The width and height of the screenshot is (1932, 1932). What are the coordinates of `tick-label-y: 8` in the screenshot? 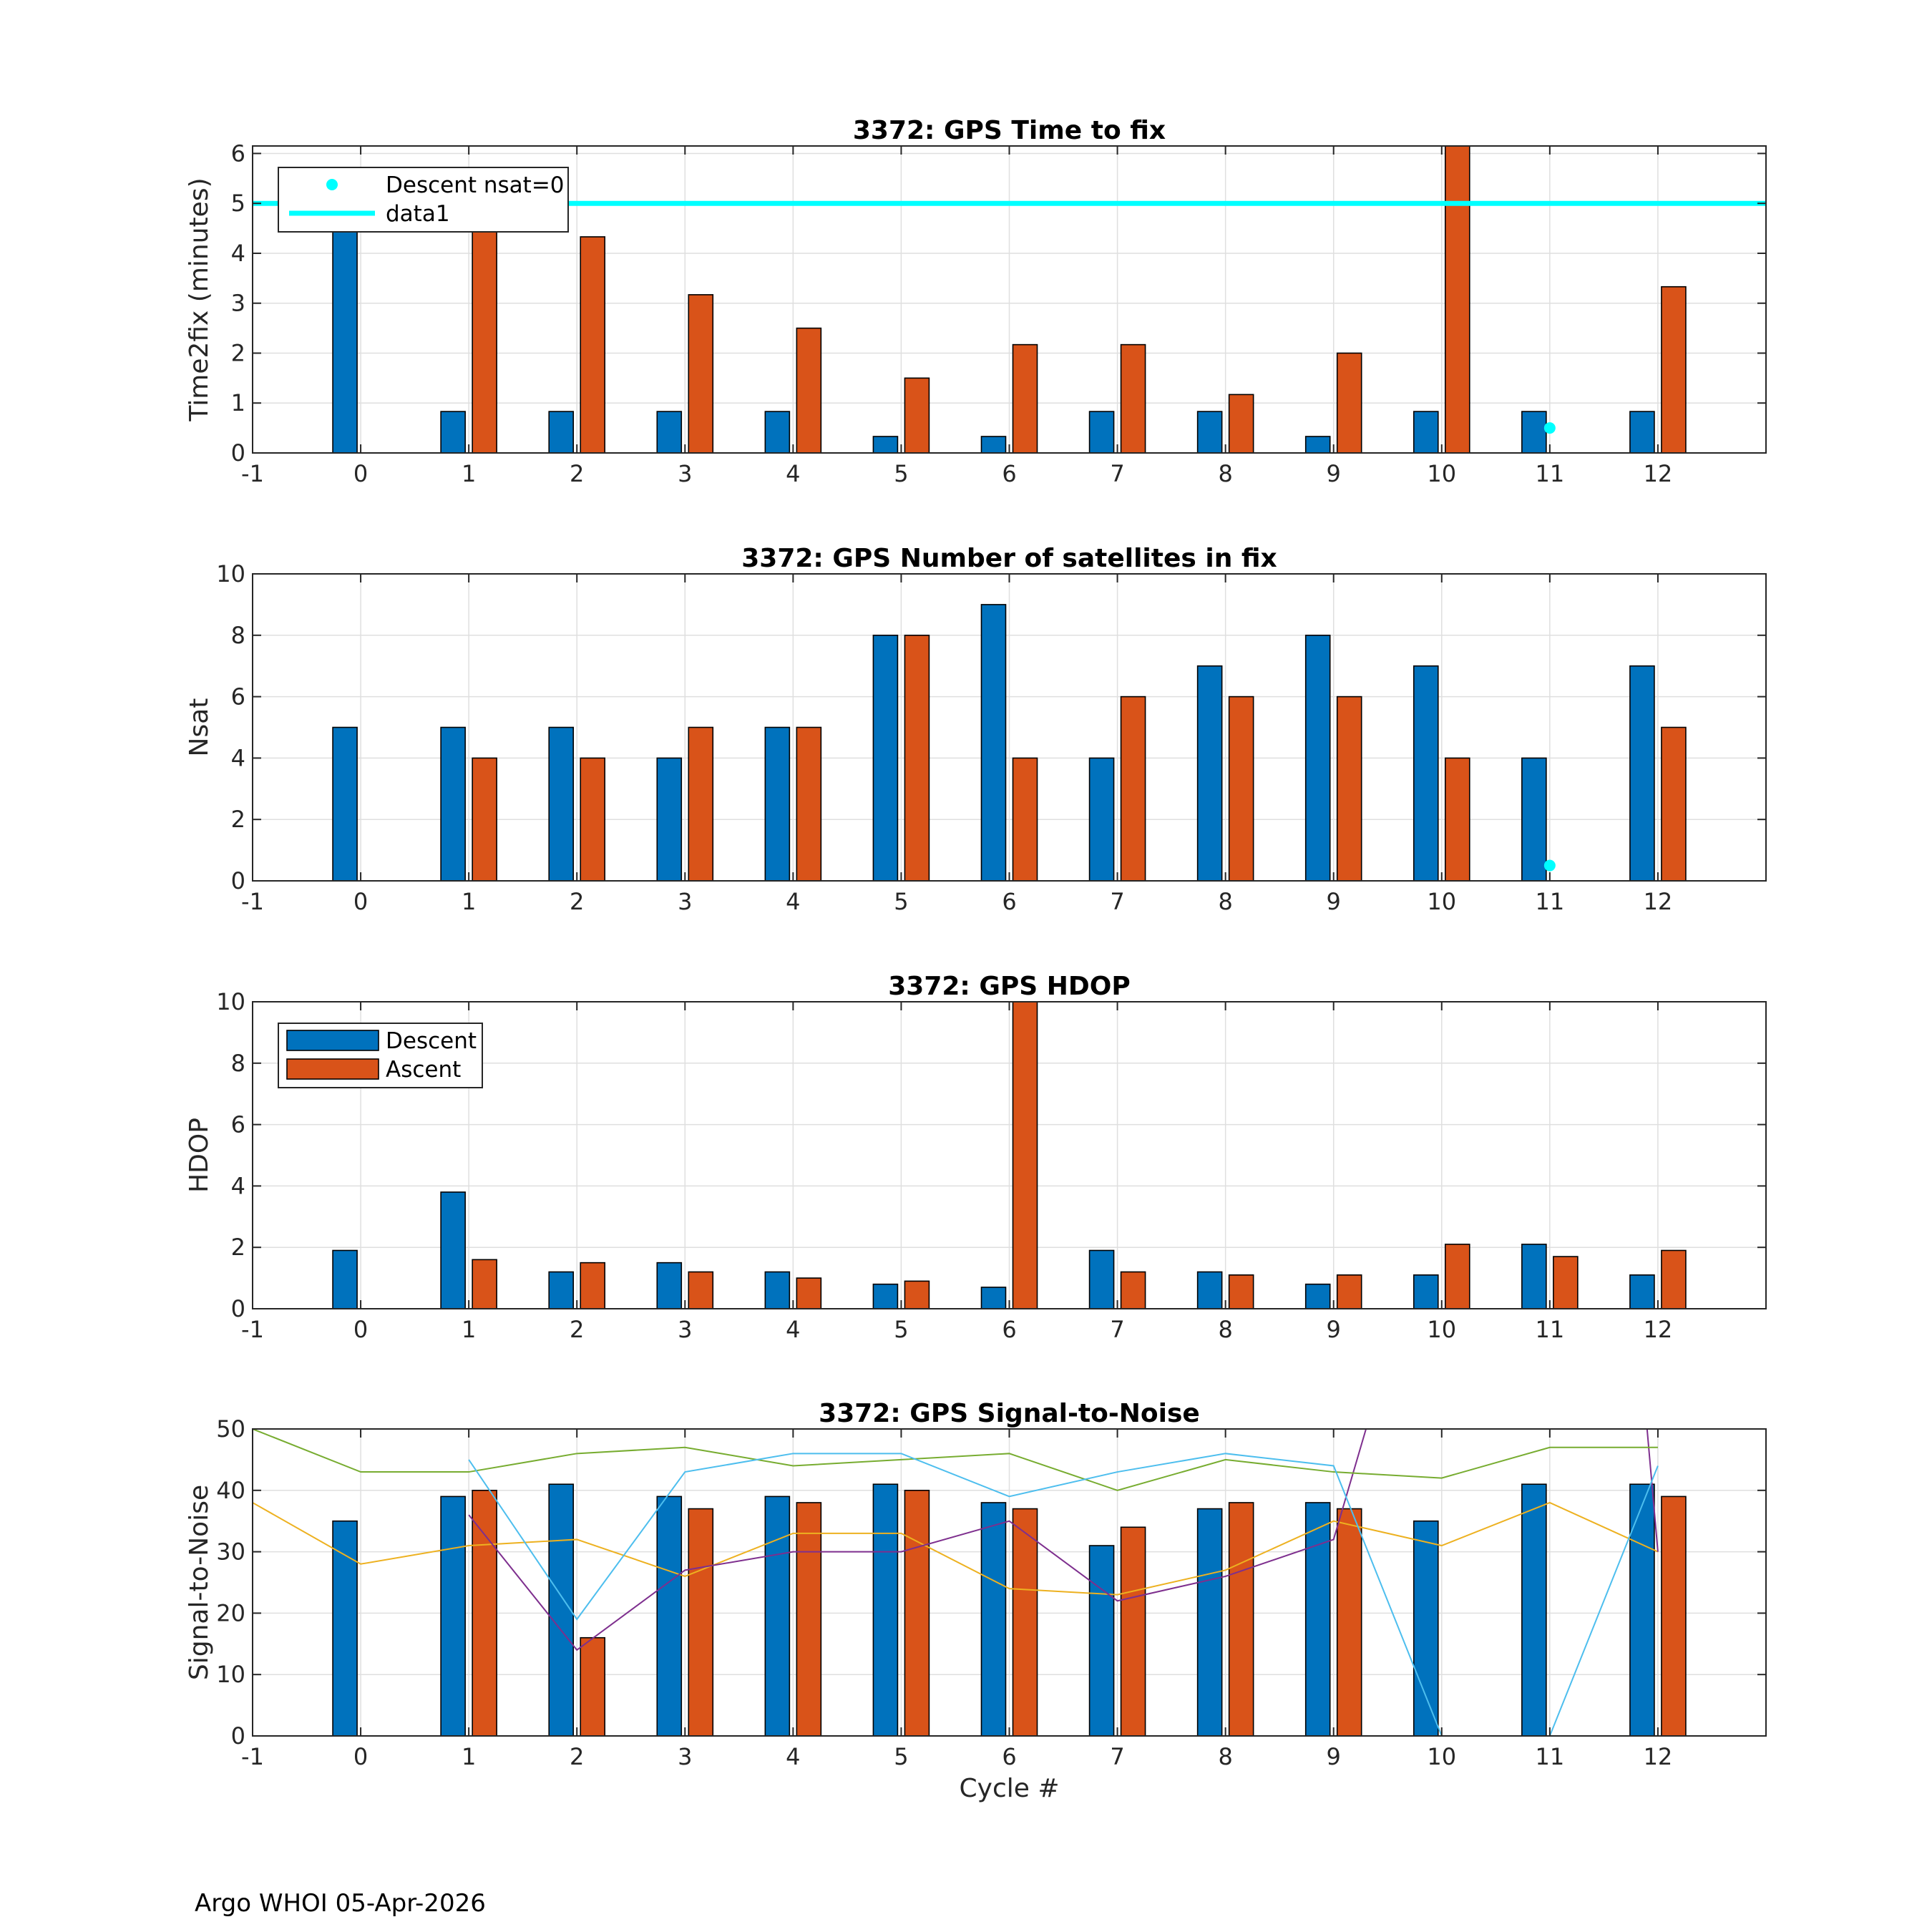 It's located at (238, 635).